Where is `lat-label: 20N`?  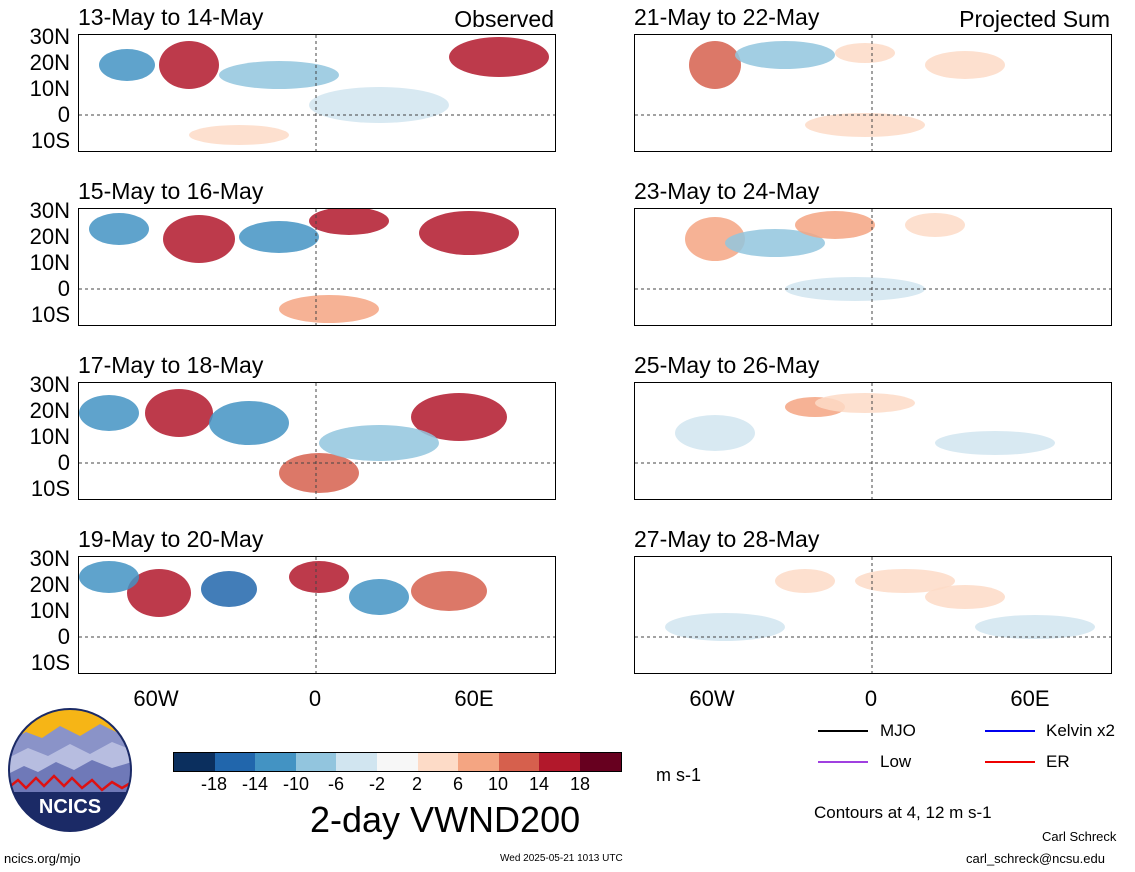
lat-label: 20N is located at coordinates (49, 62).